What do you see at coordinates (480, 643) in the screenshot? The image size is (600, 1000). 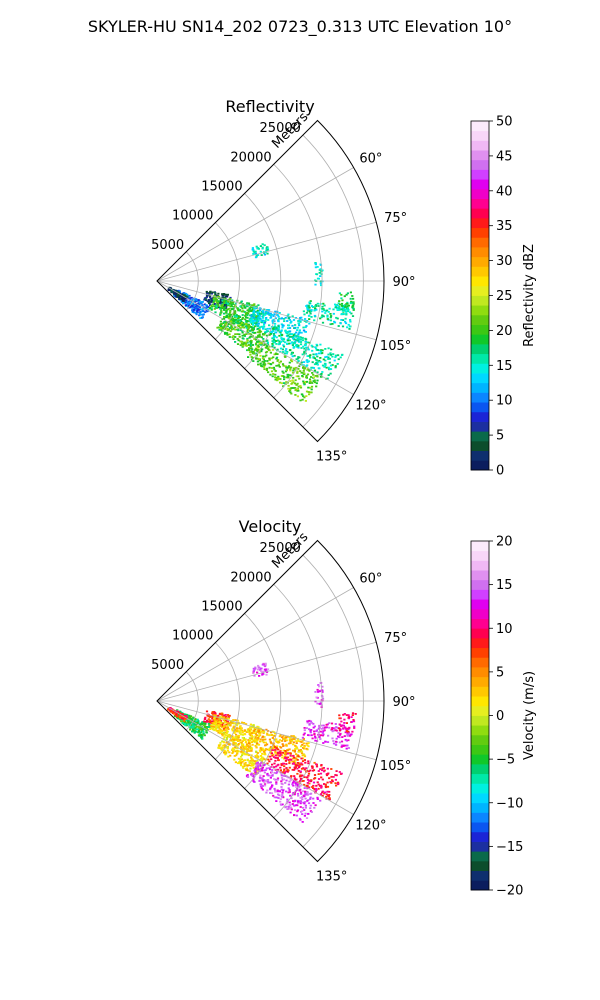 I see `vel-colorbar-swatch` at bounding box center [480, 643].